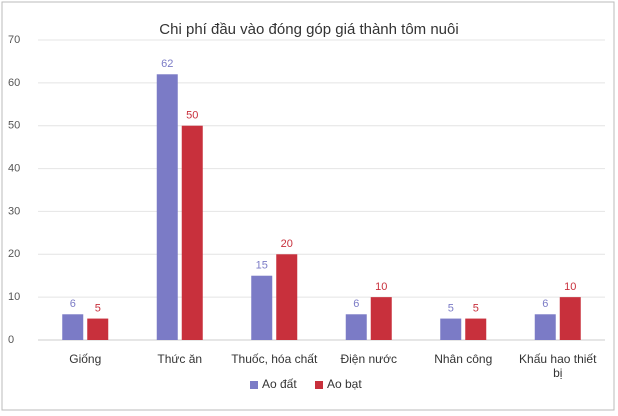  What do you see at coordinates (192, 116) in the screenshot?
I see `data-label: 50` at bounding box center [192, 116].